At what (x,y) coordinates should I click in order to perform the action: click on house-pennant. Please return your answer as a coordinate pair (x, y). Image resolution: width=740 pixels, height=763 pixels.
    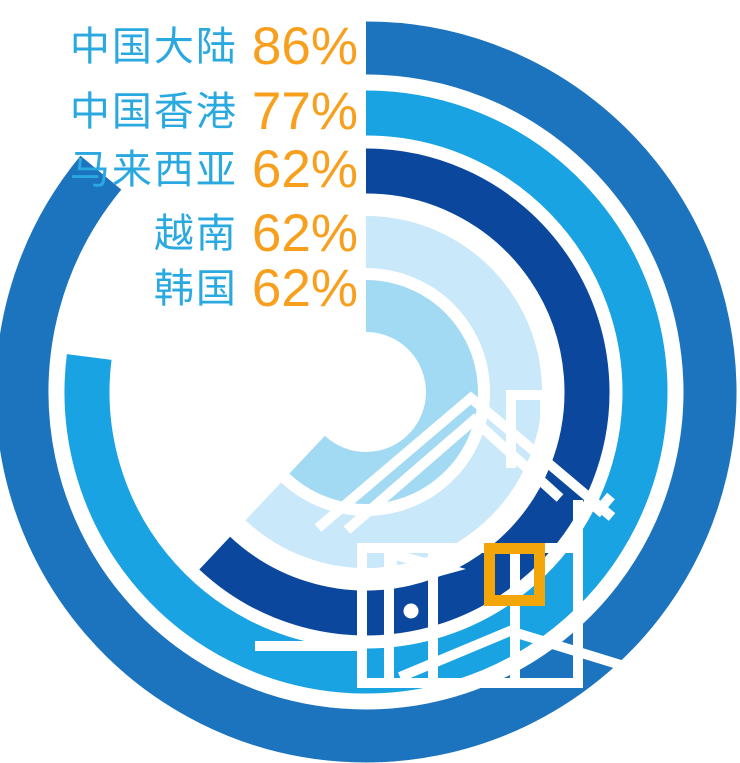
    Looking at the image, I should click on (427, 569).